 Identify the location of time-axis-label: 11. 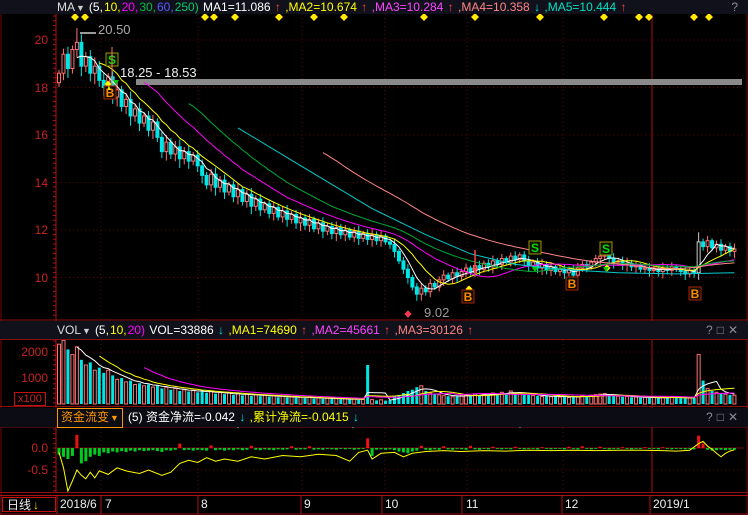
(472, 504).